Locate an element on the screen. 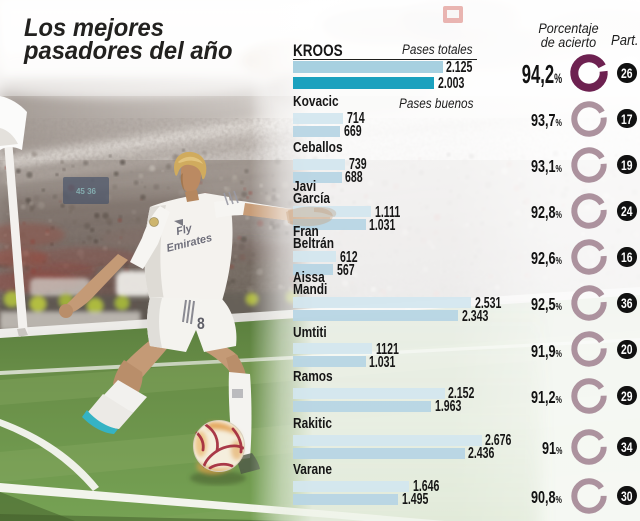 Image resolution: width=640 pixels, height=521 pixels. svg-text: 8 is located at coordinates (201, 324).